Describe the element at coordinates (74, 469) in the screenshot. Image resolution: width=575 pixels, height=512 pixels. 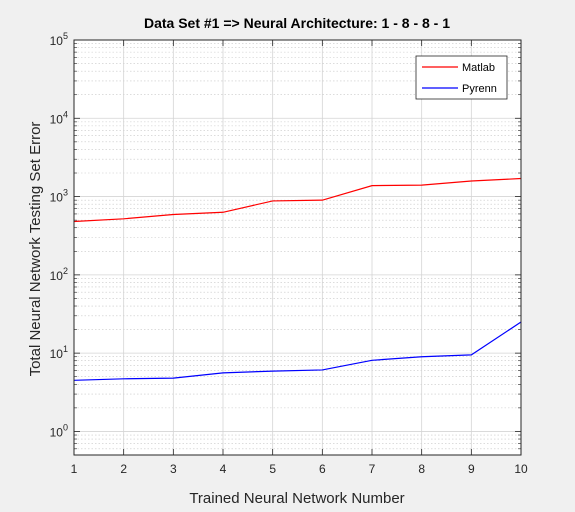
I see `x-tick-label: 1` at that location.